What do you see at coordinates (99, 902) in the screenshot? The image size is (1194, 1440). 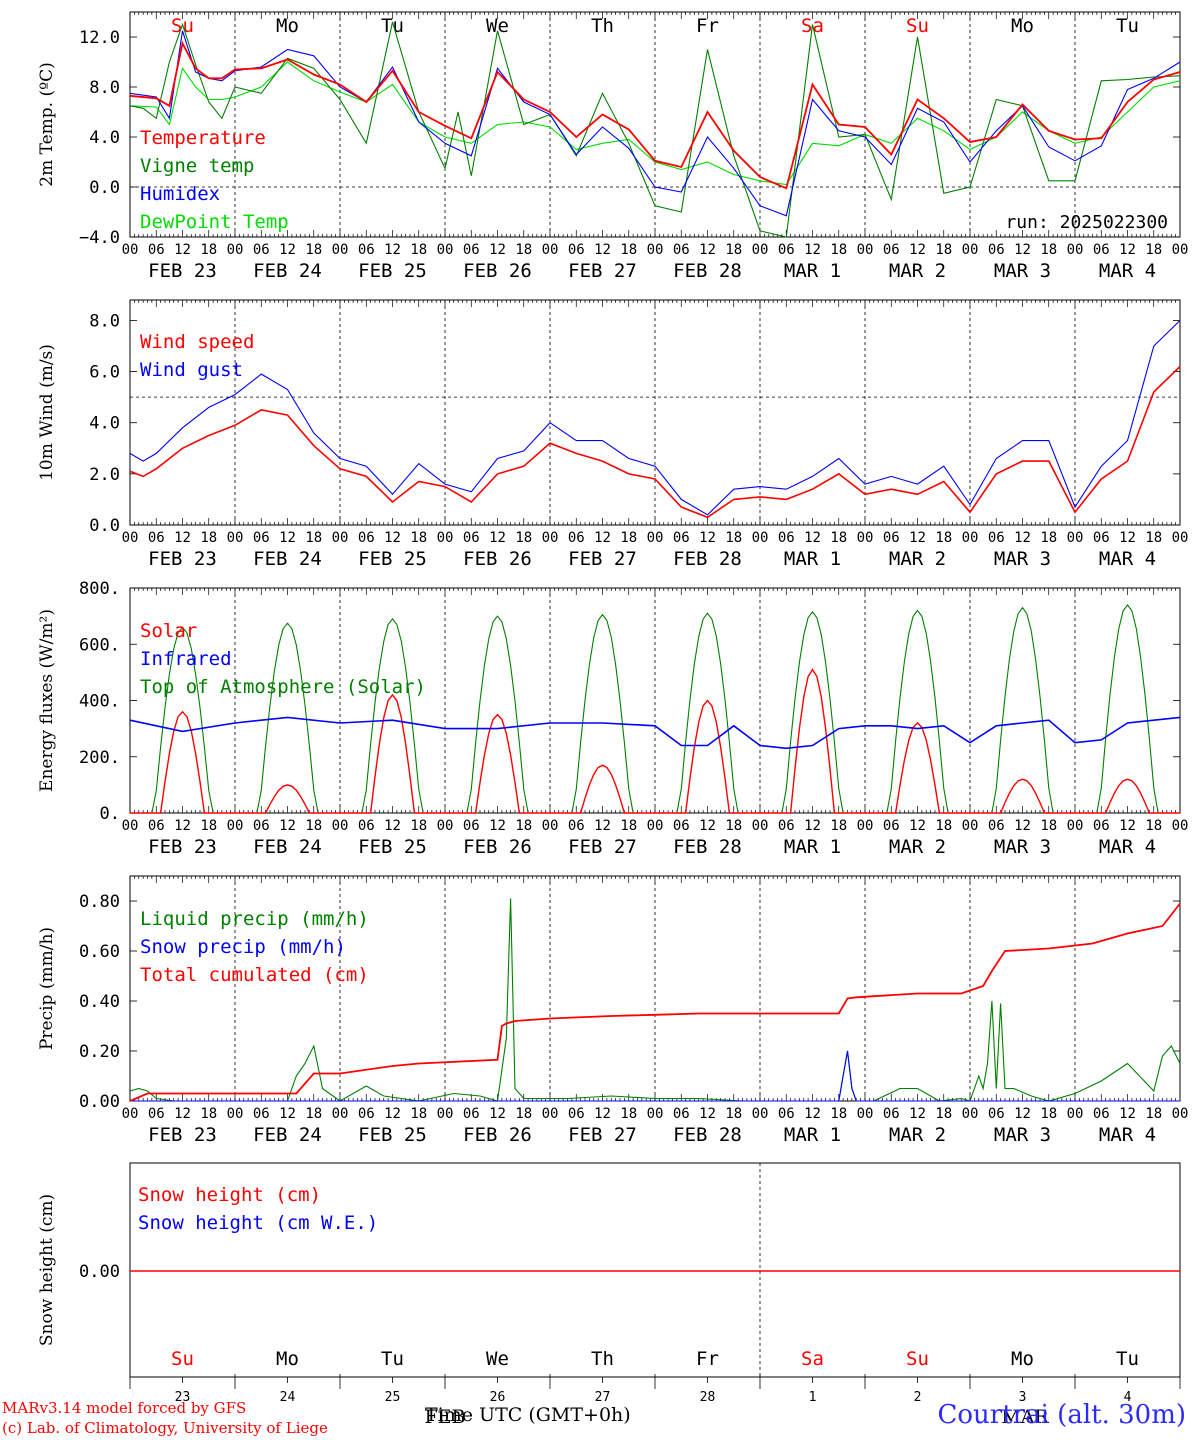 I see `y-tick-label: 0.80` at bounding box center [99, 902].